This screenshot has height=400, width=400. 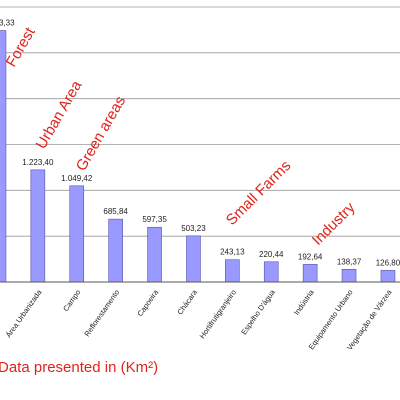 I want to click on value-label: 2.743,33, so click(x=7, y=23).